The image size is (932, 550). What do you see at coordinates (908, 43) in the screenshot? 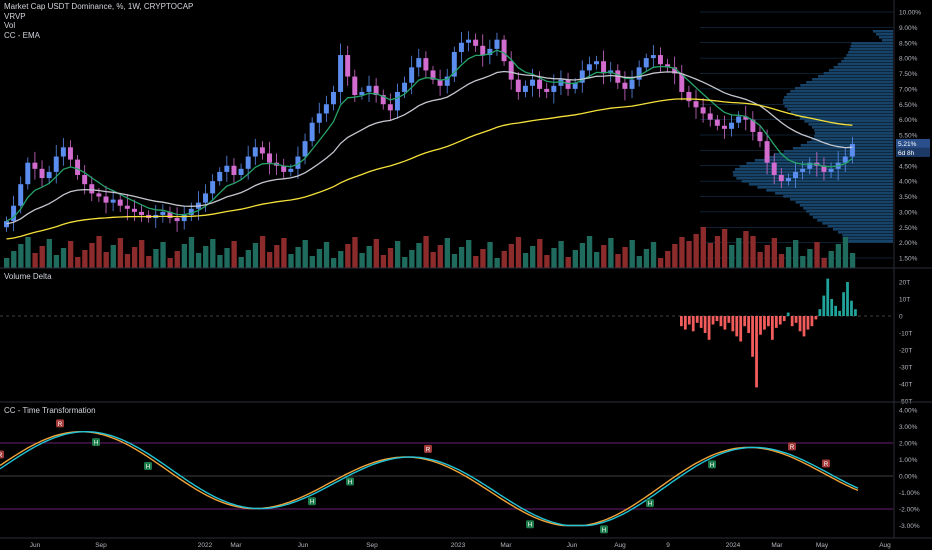
I see `price-tick-label: 8.50%` at bounding box center [908, 43].